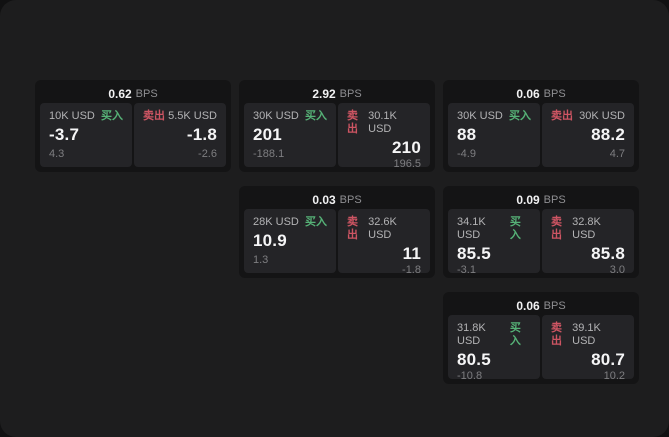  I want to click on buy-amount-label: 10K USD, so click(72, 116).